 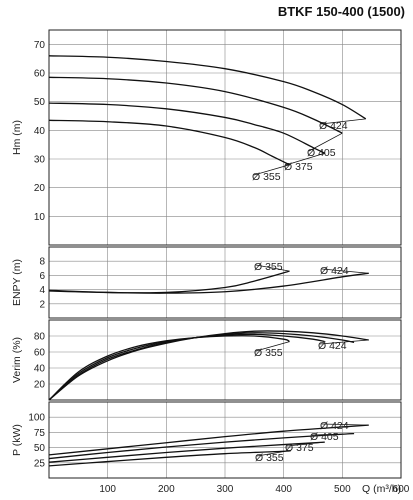 What do you see at coordinates (40, 433) in the screenshot?
I see `y-tick-label: 75` at bounding box center [40, 433].